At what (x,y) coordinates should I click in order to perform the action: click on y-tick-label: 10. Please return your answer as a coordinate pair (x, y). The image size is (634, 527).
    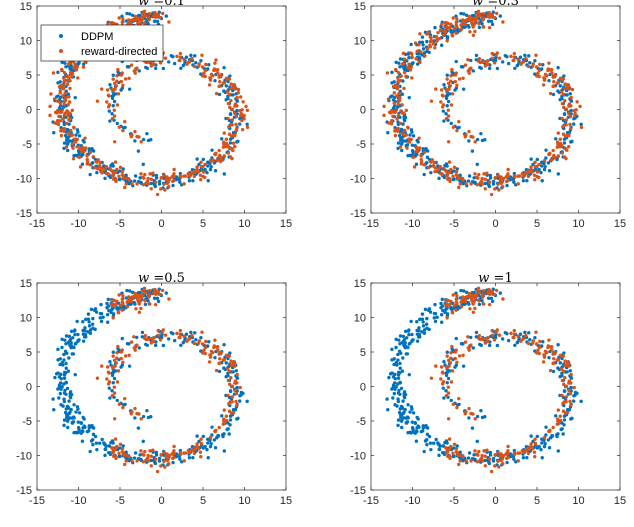
    Looking at the image, I should click on (360, 319).